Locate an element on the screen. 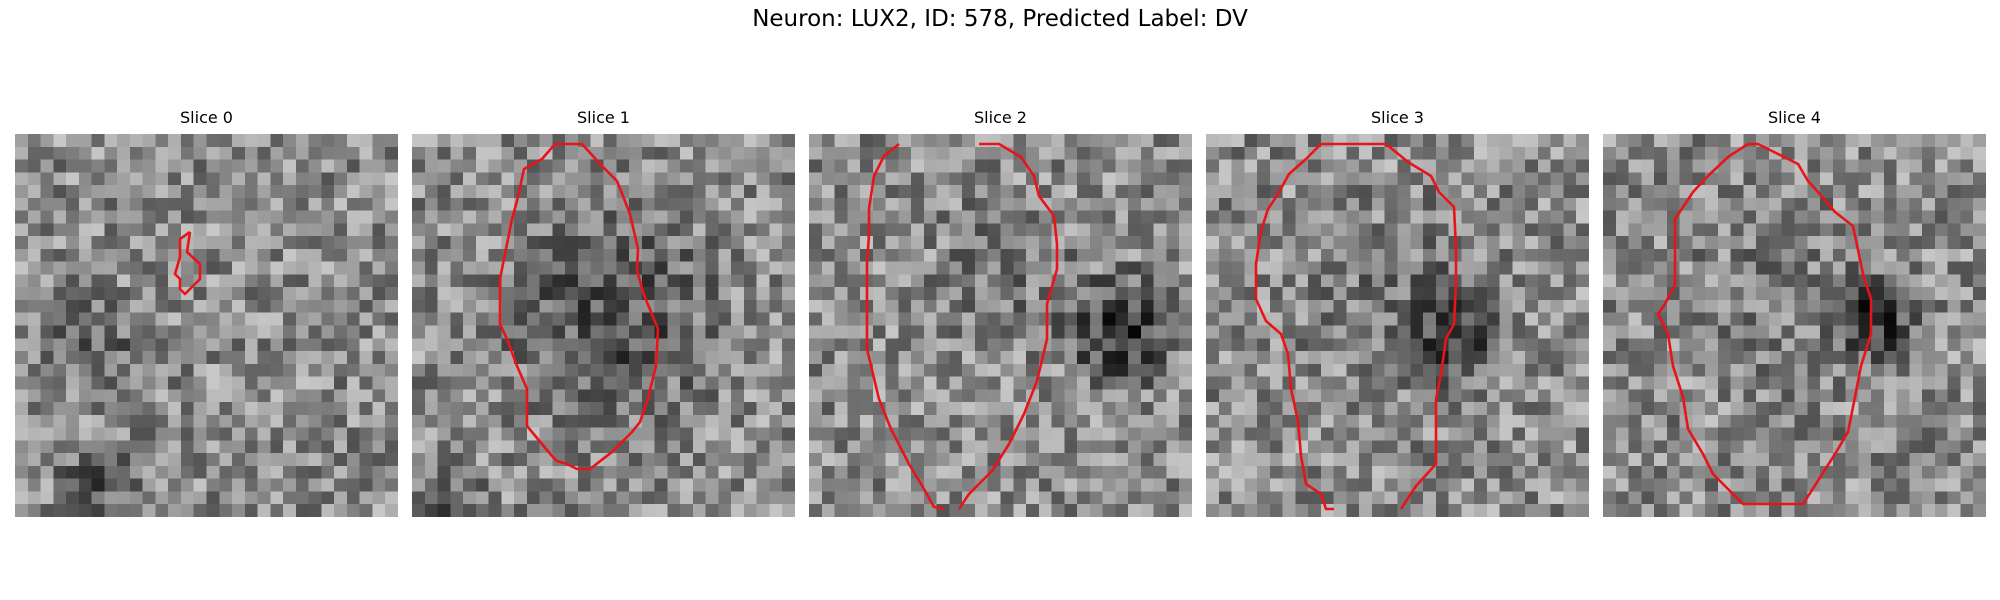 The width and height of the screenshot is (2000, 600). slice-title: Slice 4 is located at coordinates (1794, 117).